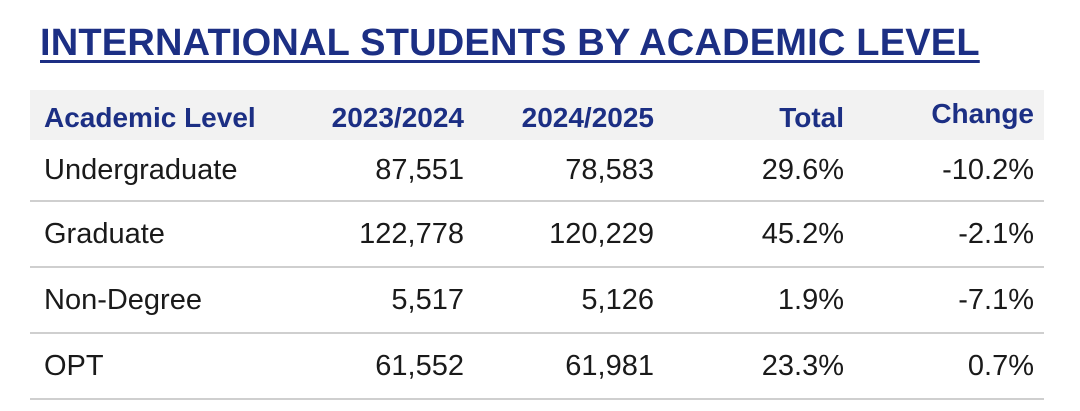 The image size is (1080, 411). Describe the element at coordinates (996, 299) in the screenshot. I see `cell-change: -7.1%` at that location.